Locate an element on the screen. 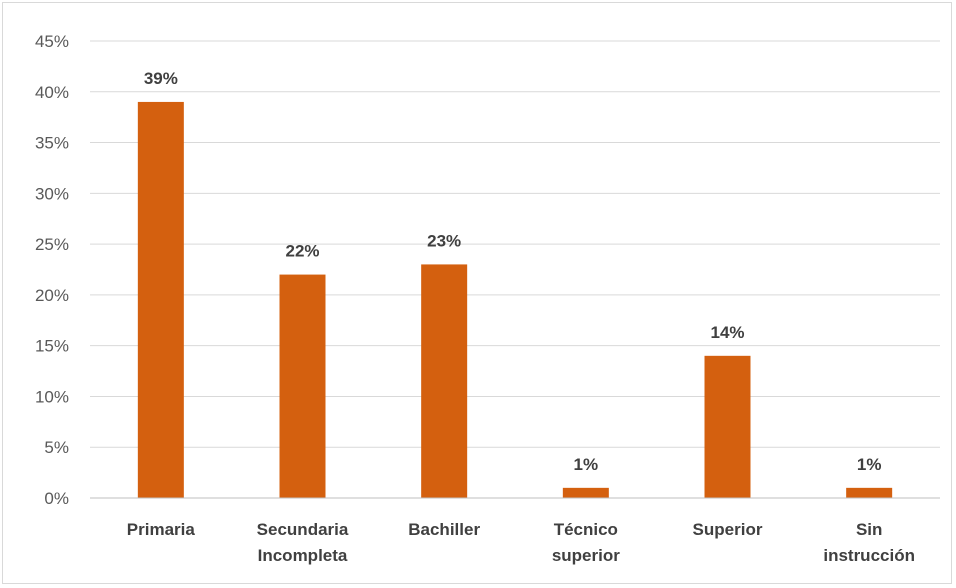 The image size is (956, 588). x-category-label: Bachiller is located at coordinates (444, 529).